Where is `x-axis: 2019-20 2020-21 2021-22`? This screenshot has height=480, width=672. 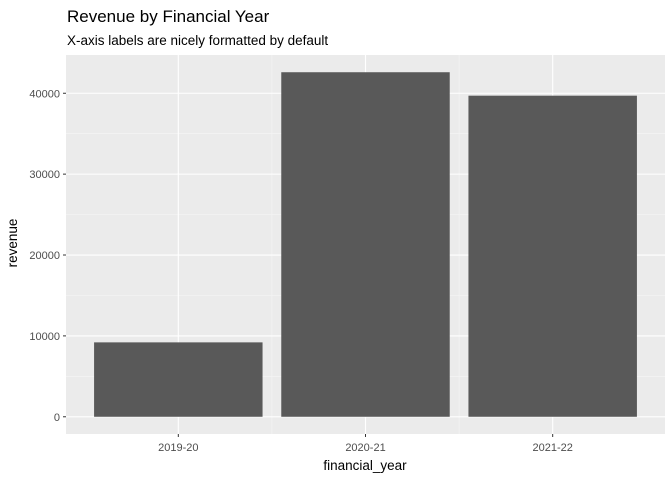 x-axis: 2019-20 2020-21 2021-22 is located at coordinates (365, 444).